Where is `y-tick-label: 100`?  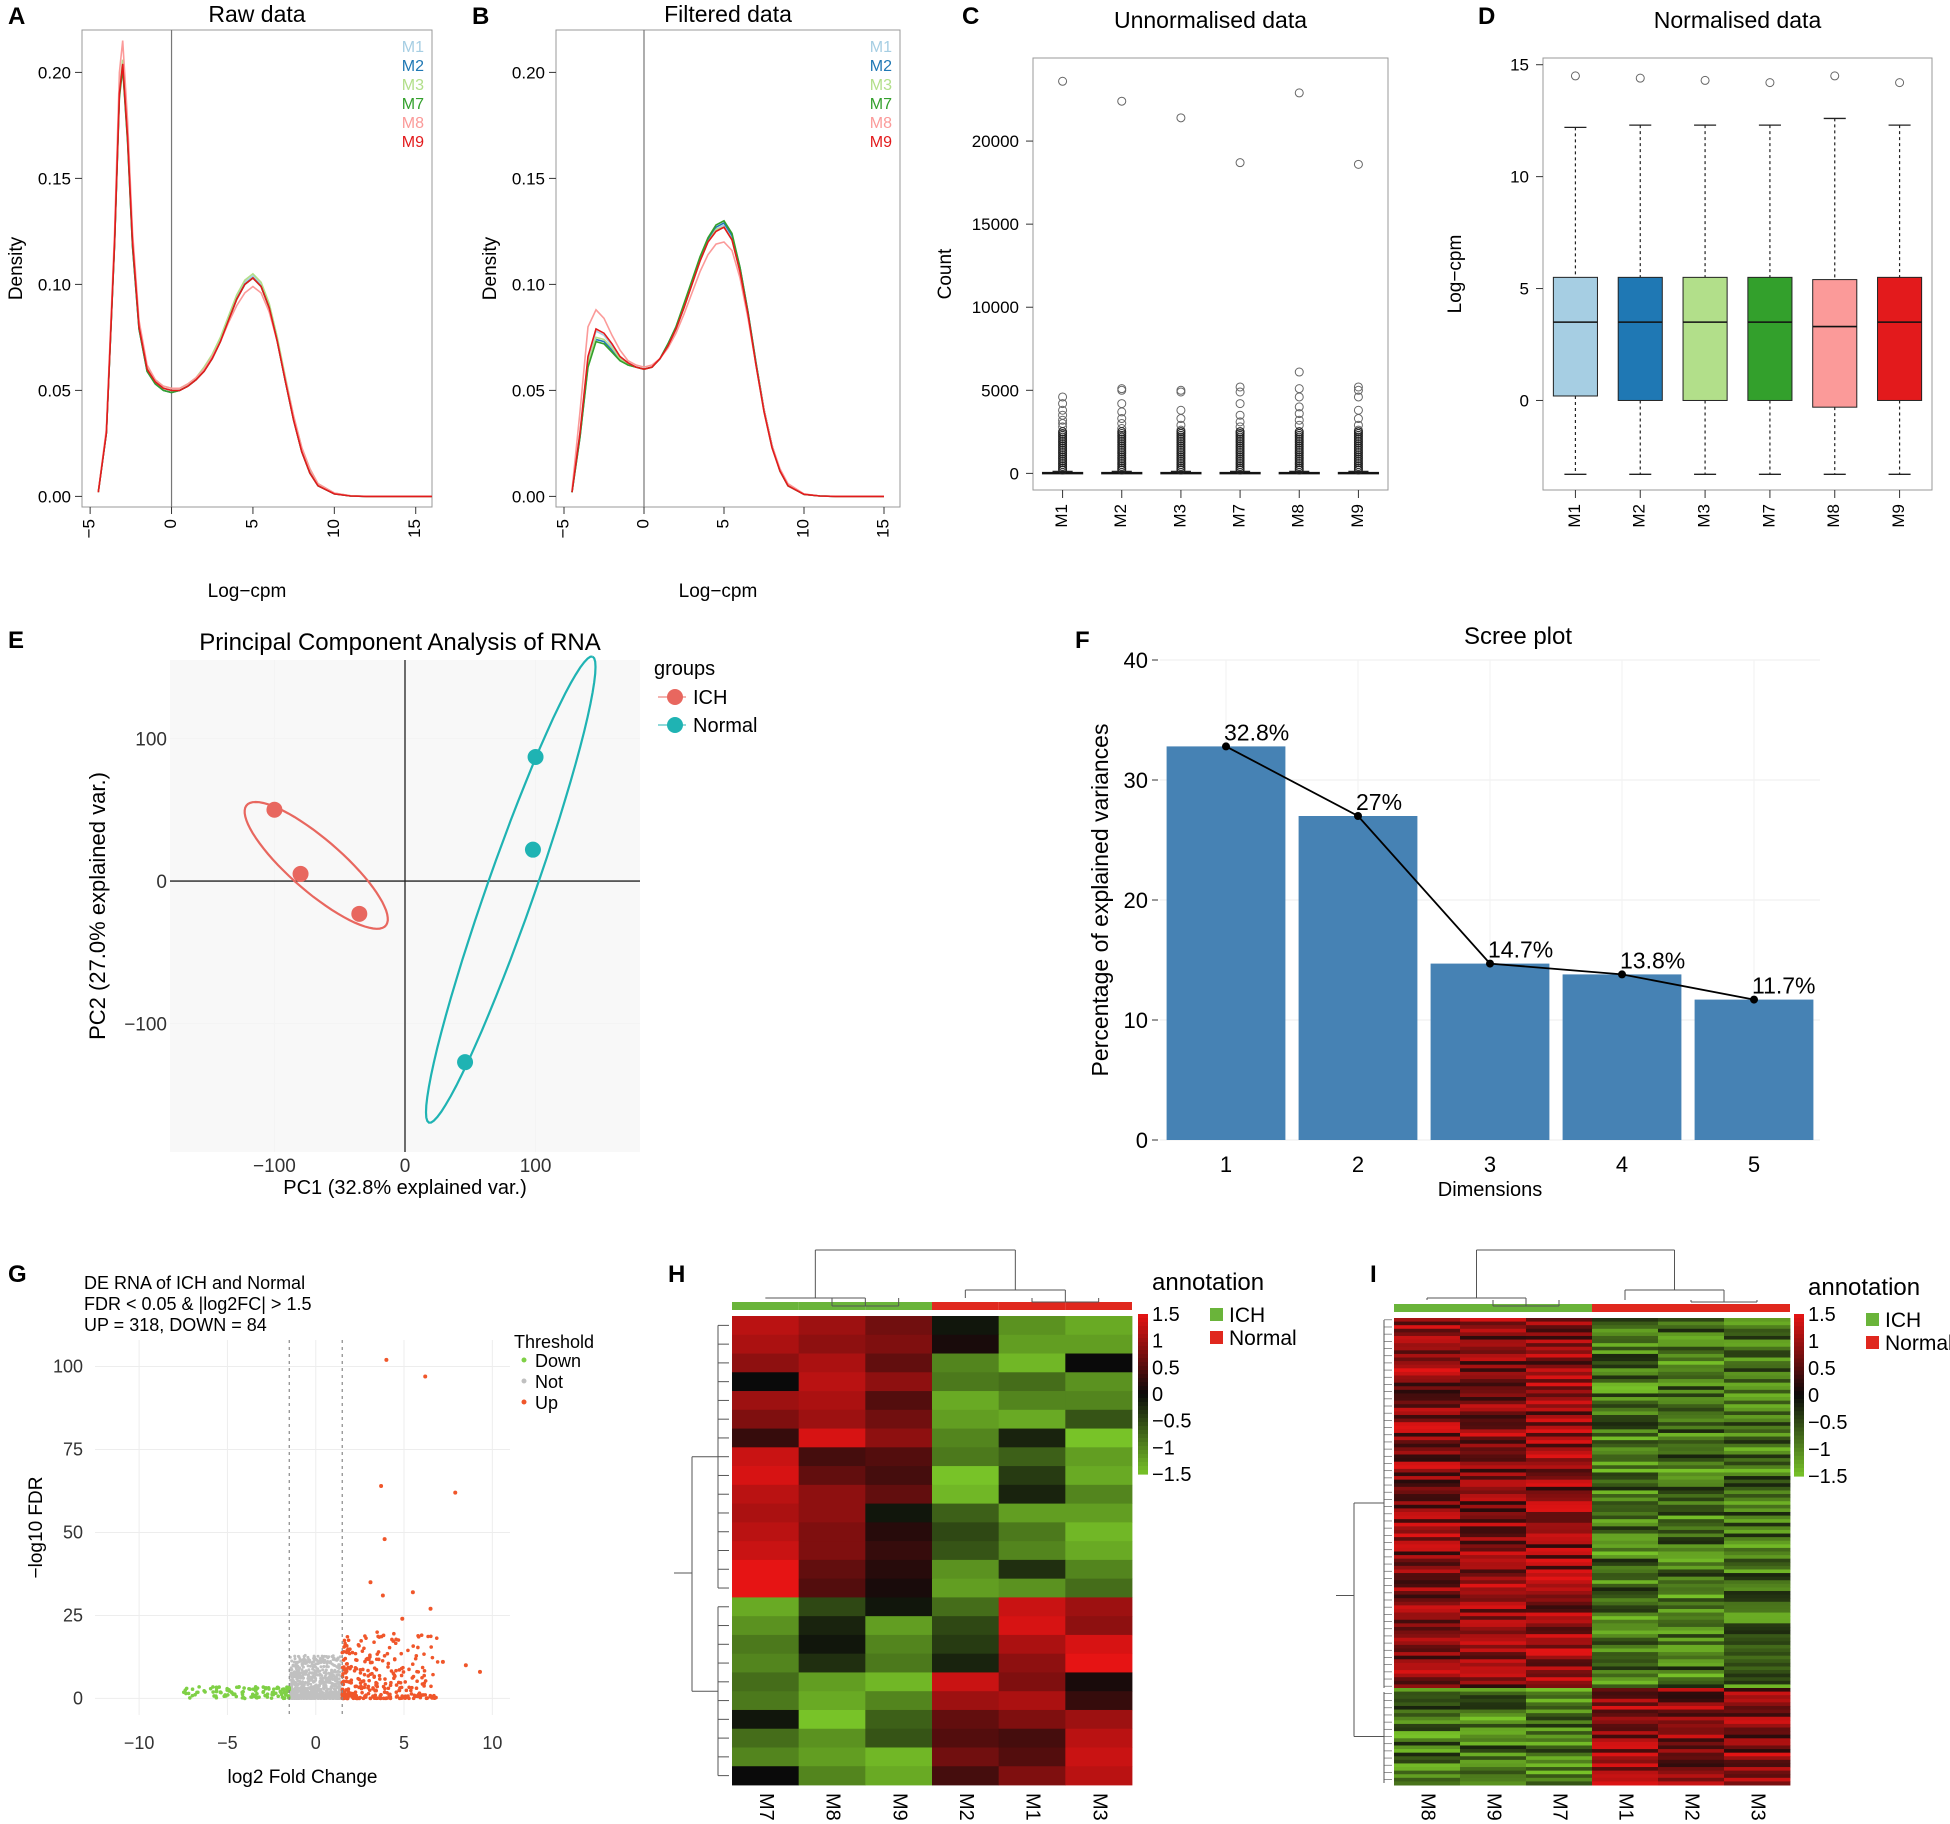 y-tick-label: 100 is located at coordinates (68, 1367).